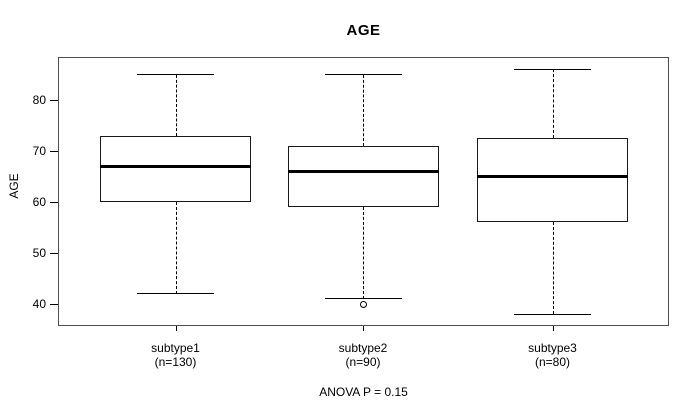 The height and width of the screenshot is (400, 700). Describe the element at coordinates (39, 151) in the screenshot. I see `y-axis-tick-label: 70` at that location.